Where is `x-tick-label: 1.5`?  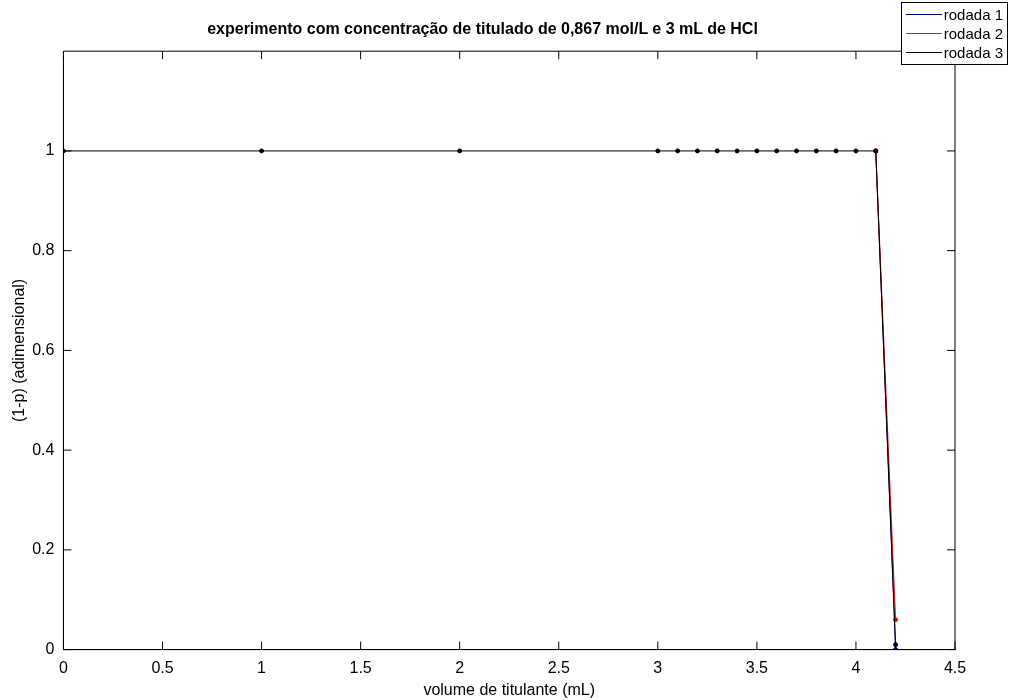 x-tick-label: 1.5 is located at coordinates (360, 667).